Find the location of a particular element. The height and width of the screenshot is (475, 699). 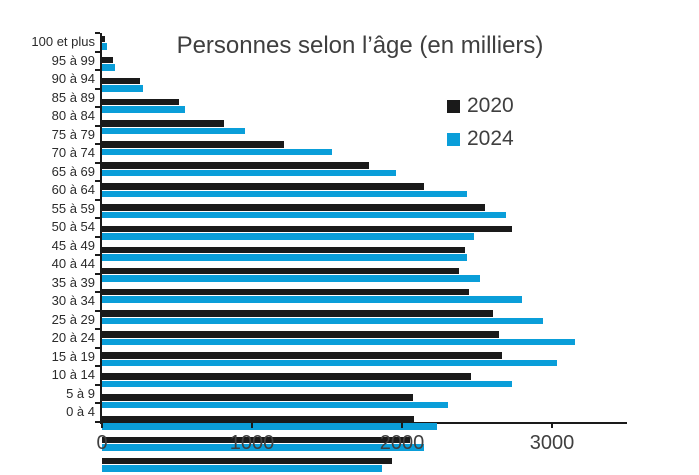

x-axis-label-0: 0 is located at coordinates (102, 443).